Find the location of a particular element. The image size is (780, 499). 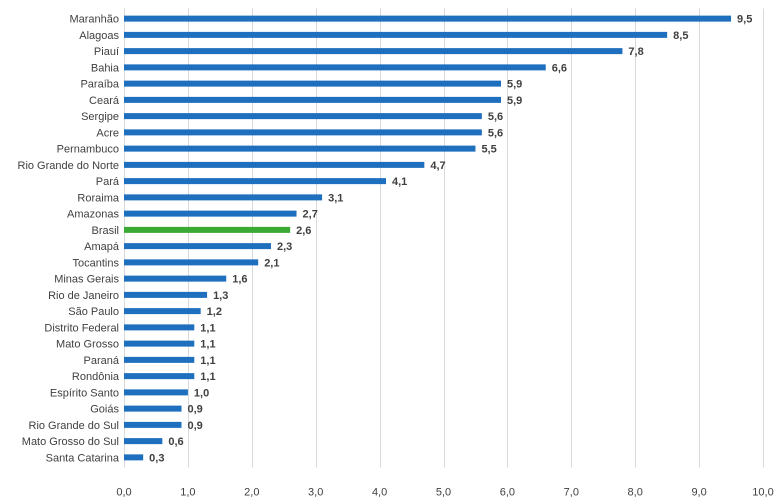

value-label: 2,7 is located at coordinates (310, 215).